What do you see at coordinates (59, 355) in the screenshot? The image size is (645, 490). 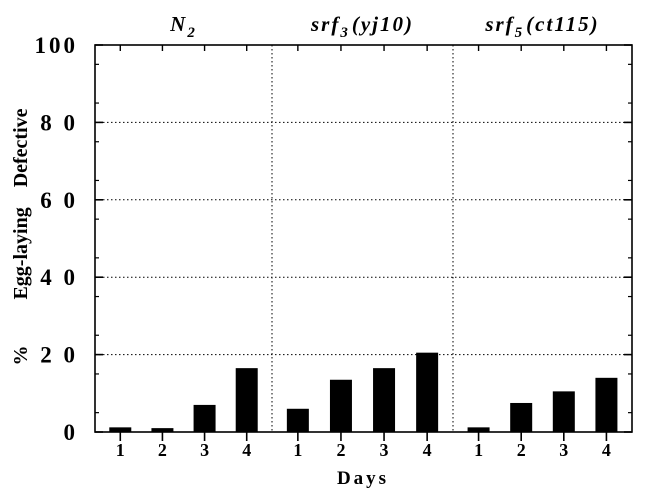 I see `y-tick-label-20: 2 0` at bounding box center [59, 355].